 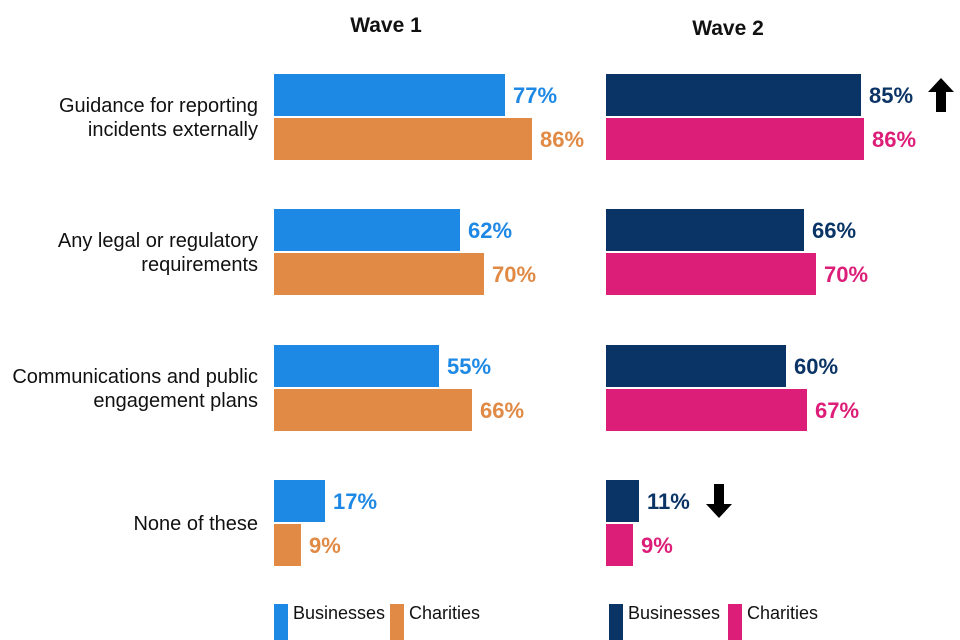 What do you see at coordinates (490, 230) in the screenshot?
I see `value-label: 62%` at bounding box center [490, 230].